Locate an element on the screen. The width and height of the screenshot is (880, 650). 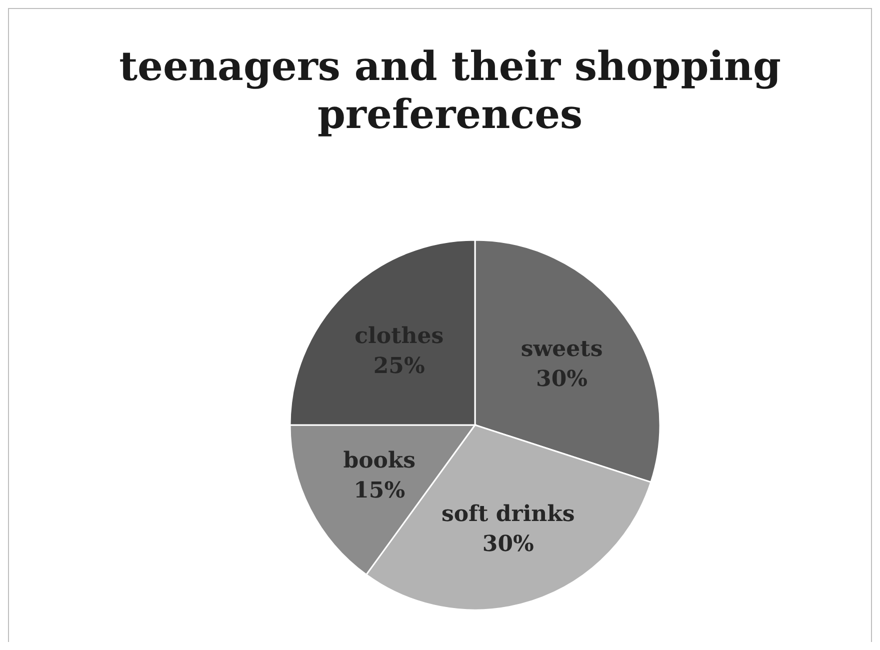
data-label: 15% is located at coordinates (380, 491).